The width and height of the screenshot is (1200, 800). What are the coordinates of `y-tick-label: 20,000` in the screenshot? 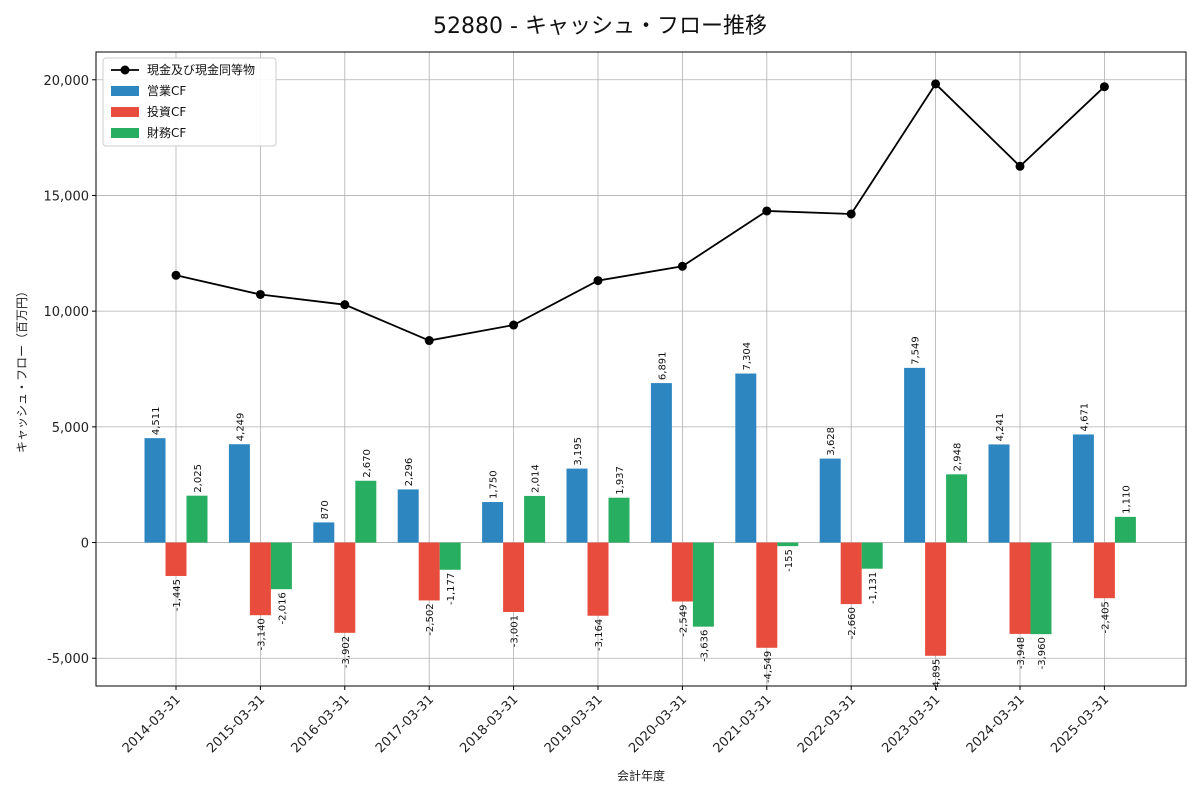 It's located at (67, 81).